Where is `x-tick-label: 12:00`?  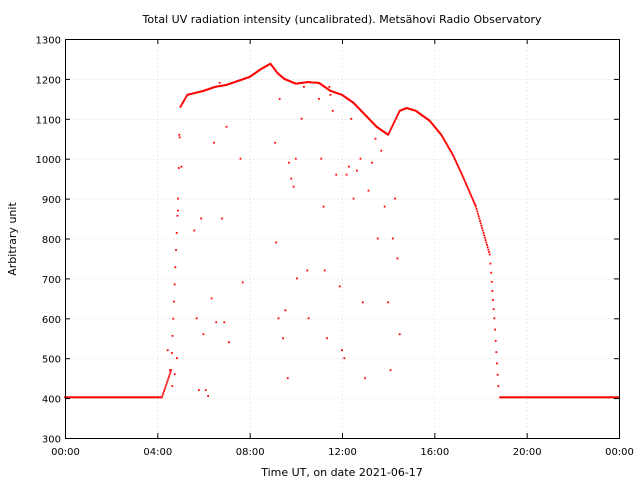
x-tick-label: 12:00 is located at coordinates (342, 452).